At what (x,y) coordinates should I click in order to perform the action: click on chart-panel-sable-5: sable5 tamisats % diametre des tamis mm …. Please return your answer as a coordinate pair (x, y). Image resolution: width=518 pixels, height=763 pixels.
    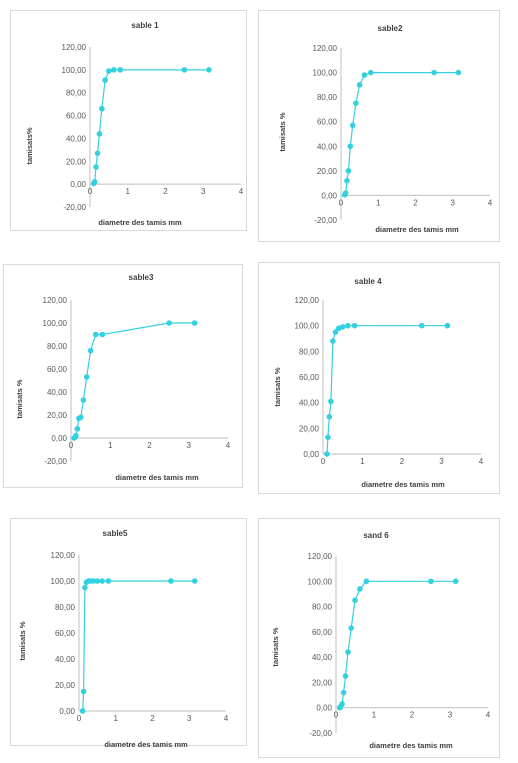
    Looking at the image, I should click on (128, 633).